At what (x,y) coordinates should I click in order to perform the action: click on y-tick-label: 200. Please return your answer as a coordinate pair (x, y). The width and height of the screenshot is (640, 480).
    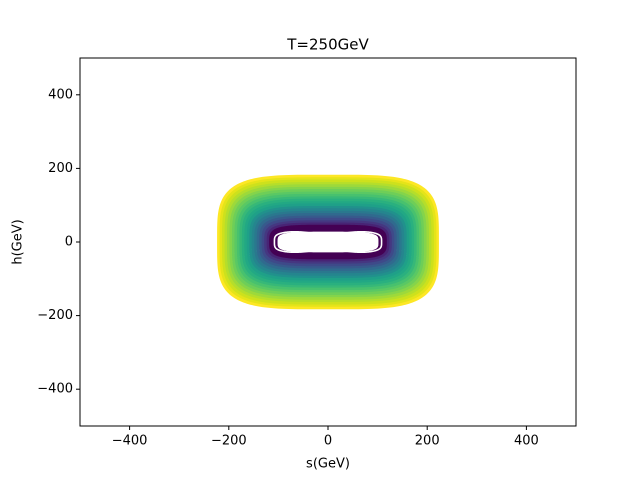
    Looking at the image, I should click on (60, 168).